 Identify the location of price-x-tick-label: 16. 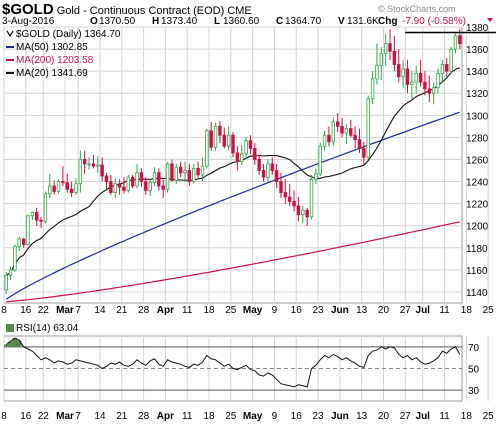
(297, 310).